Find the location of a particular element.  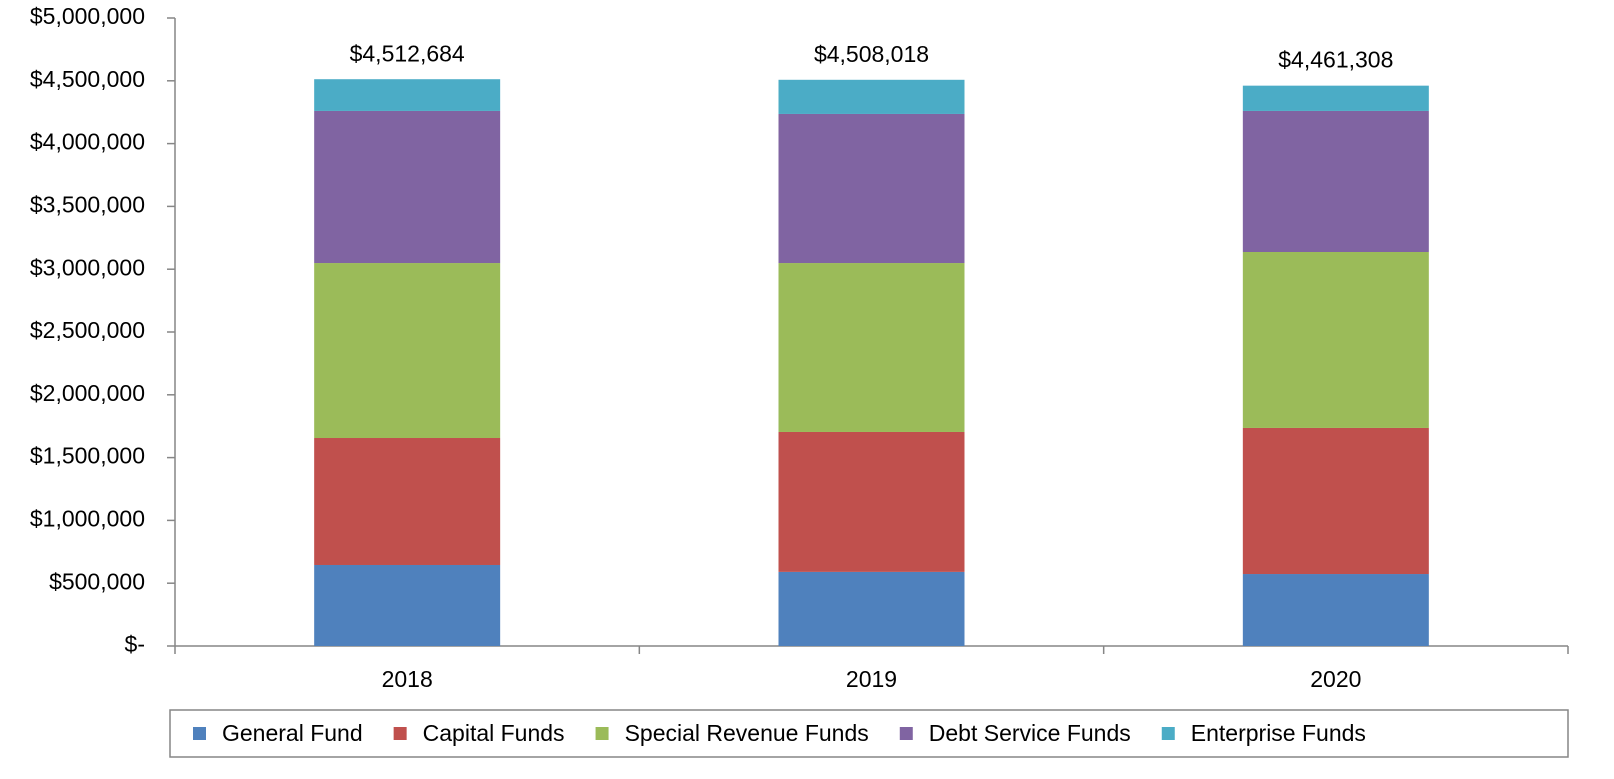

x-tick-label: 2018 is located at coordinates (407, 679).